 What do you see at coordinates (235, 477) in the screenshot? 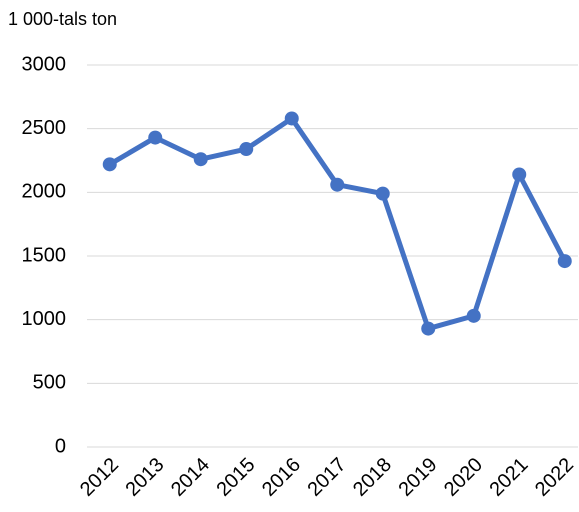
I see `x-tick-label: 2015` at bounding box center [235, 477].